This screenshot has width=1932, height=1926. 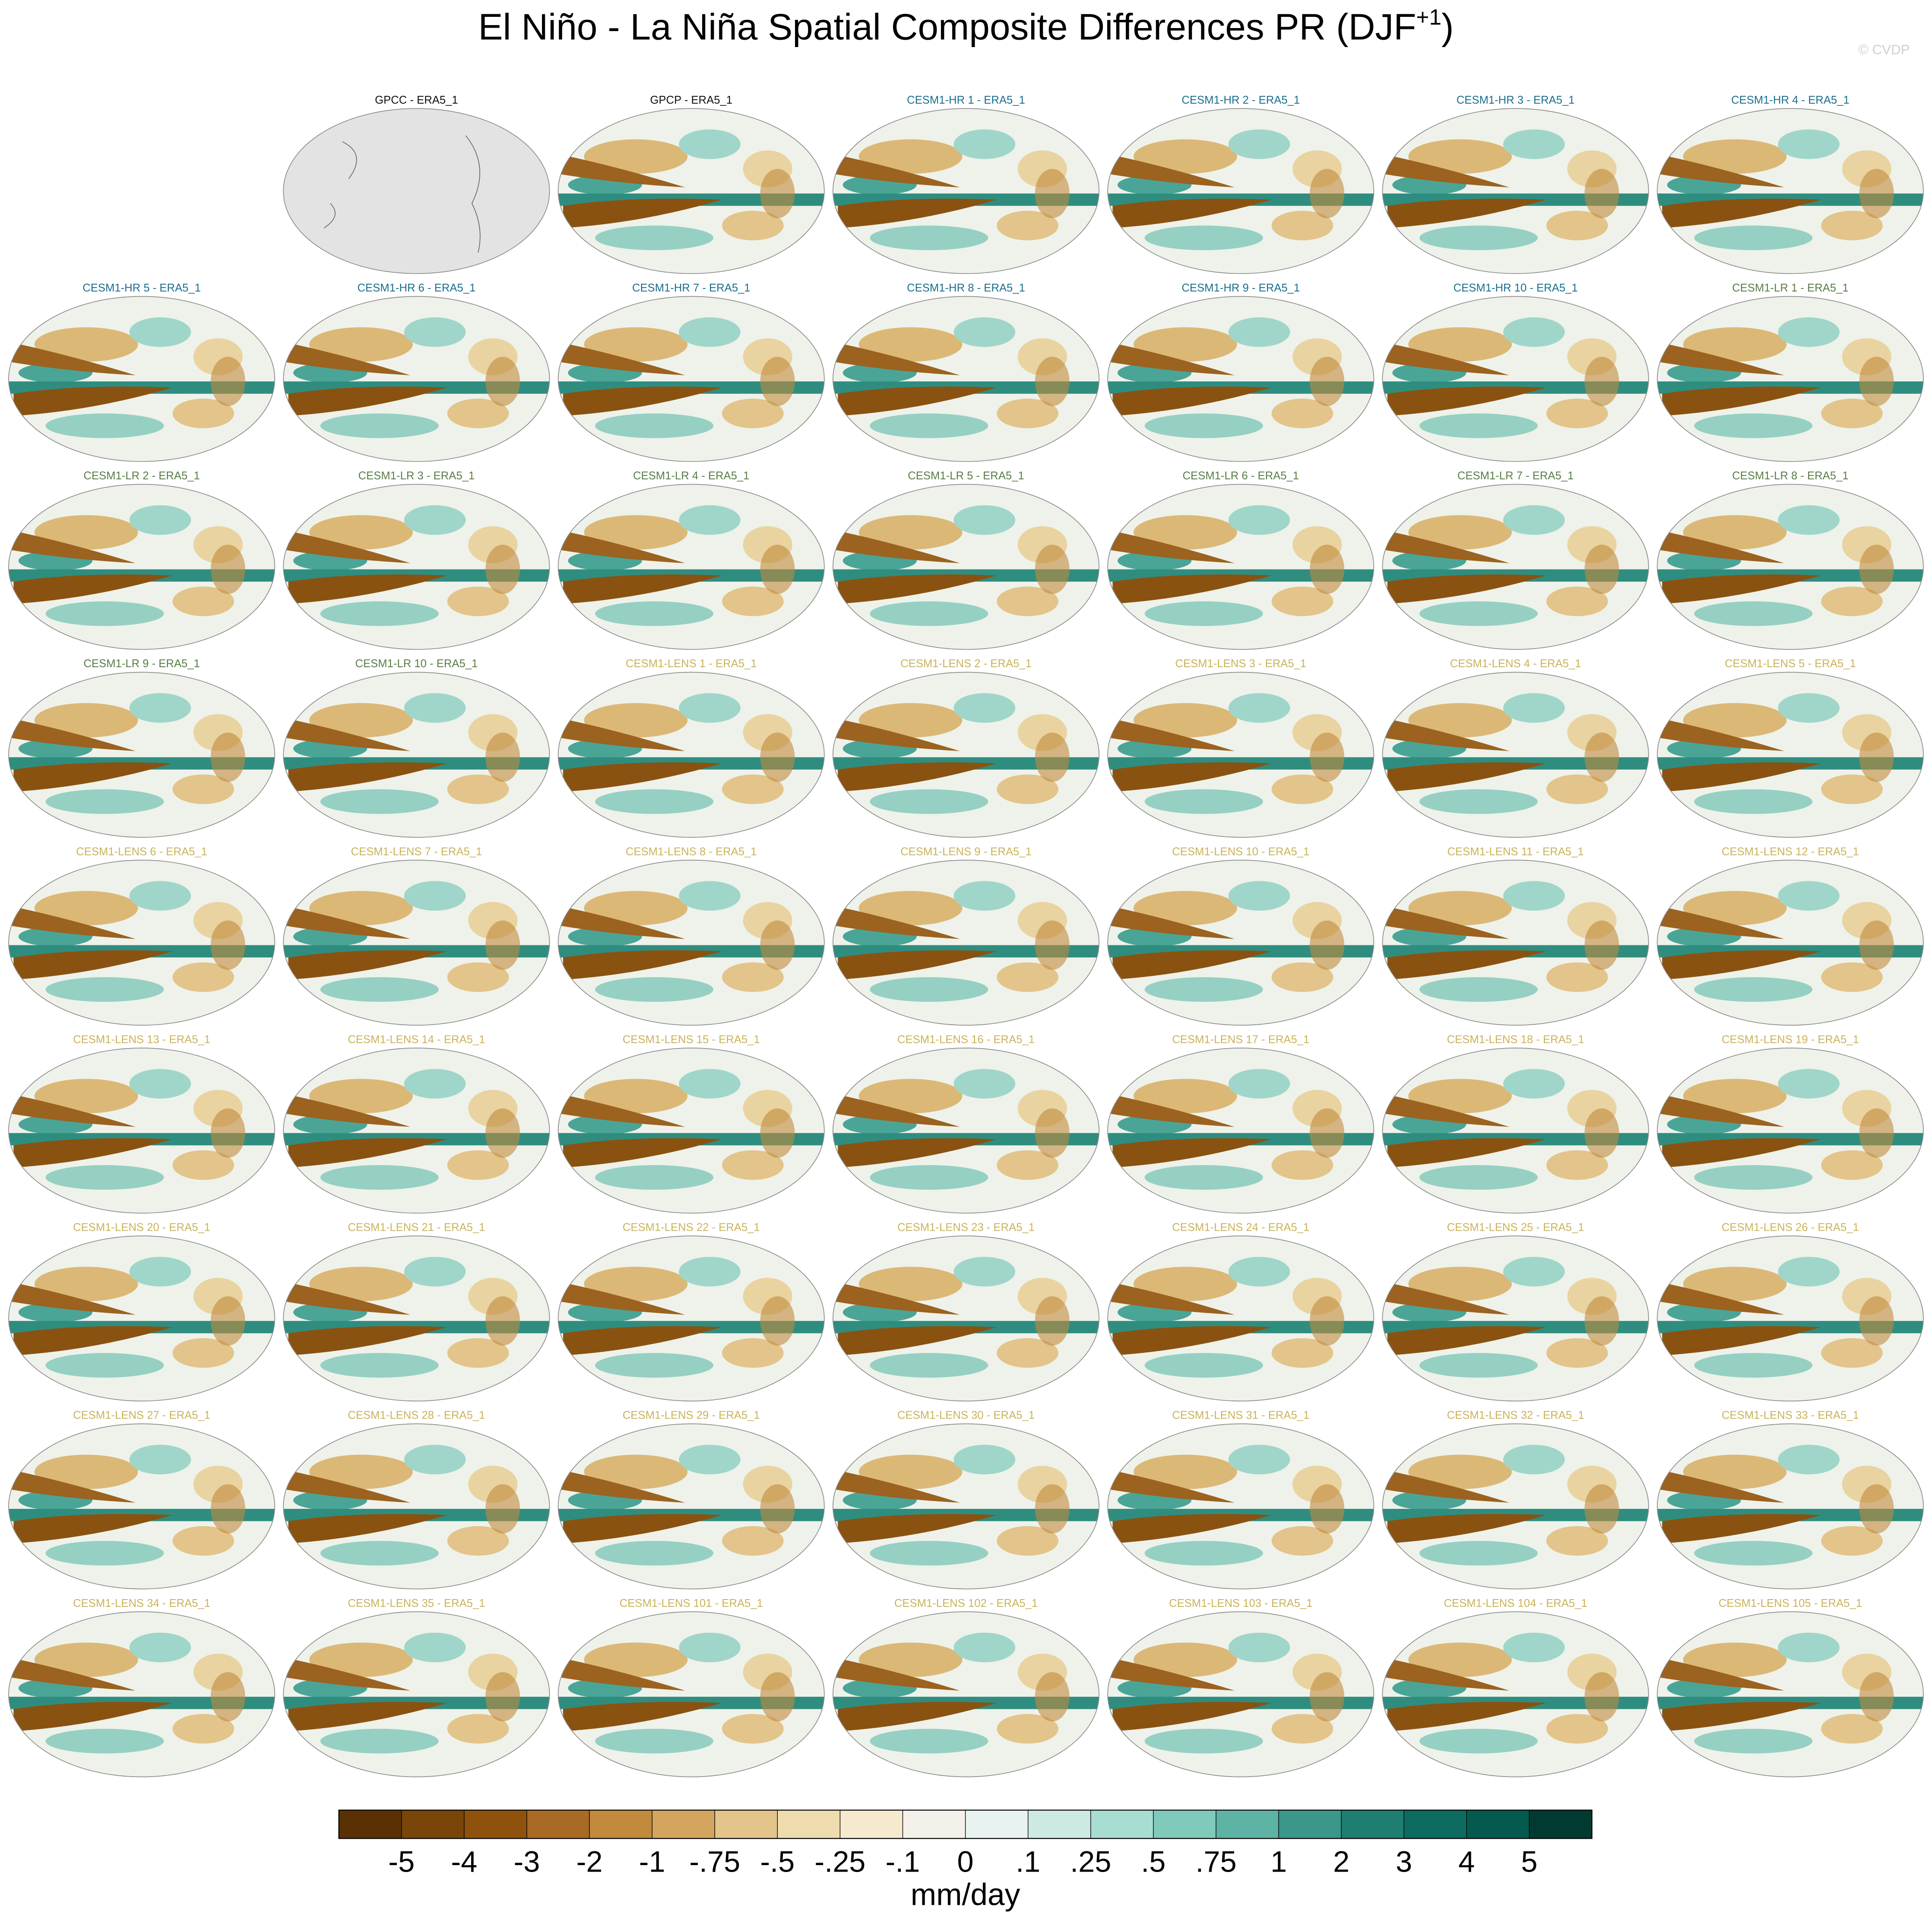 I want to click on colorbar-tick-label: .5, so click(x=1154, y=1861).